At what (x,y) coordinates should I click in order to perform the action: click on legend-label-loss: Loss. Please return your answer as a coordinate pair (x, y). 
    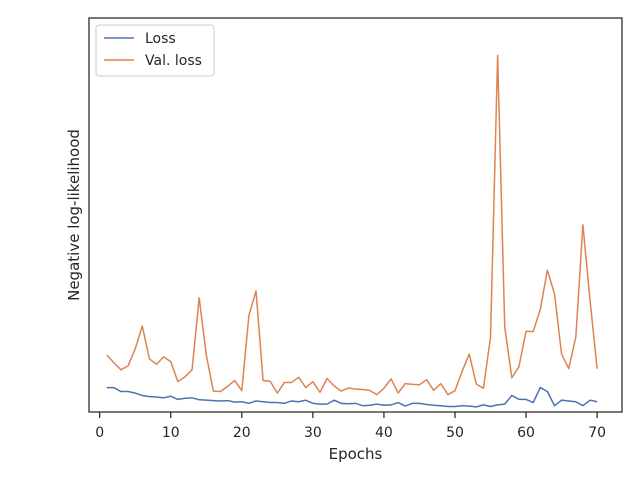
    Looking at the image, I should click on (160, 39).